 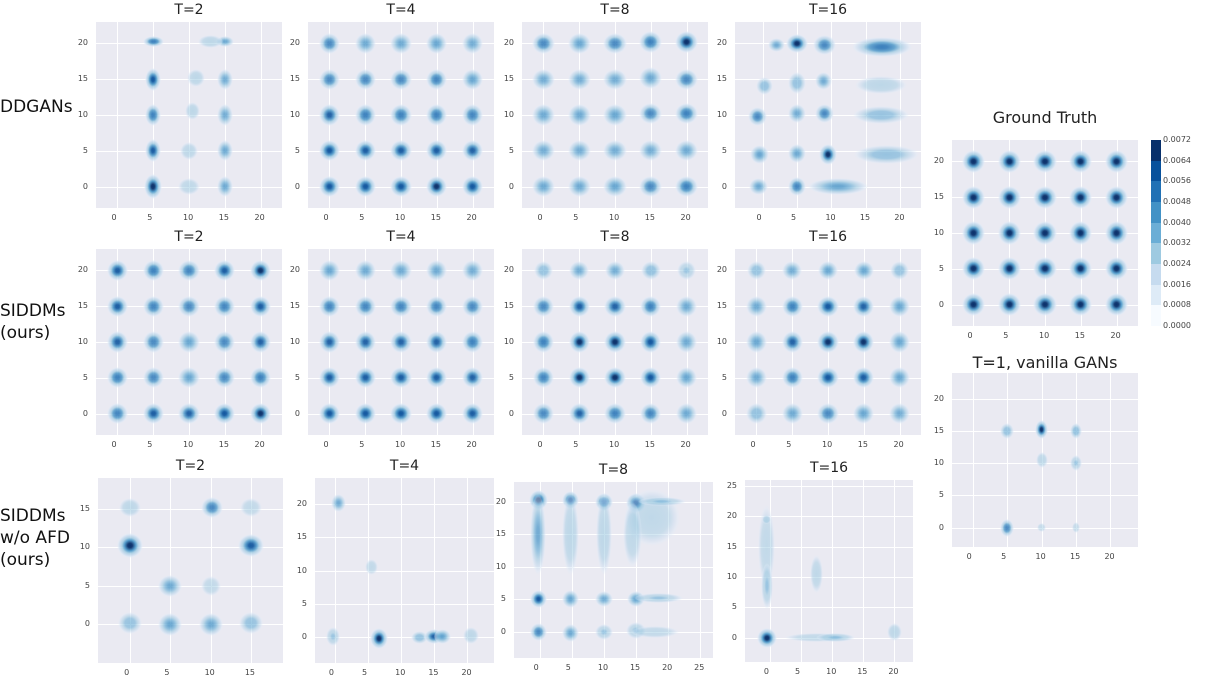 I want to click on plot-panel-noafd-t8: T=8 0 5 10 15 20 25 0 5 10 15 20, so click(x=598, y=569).